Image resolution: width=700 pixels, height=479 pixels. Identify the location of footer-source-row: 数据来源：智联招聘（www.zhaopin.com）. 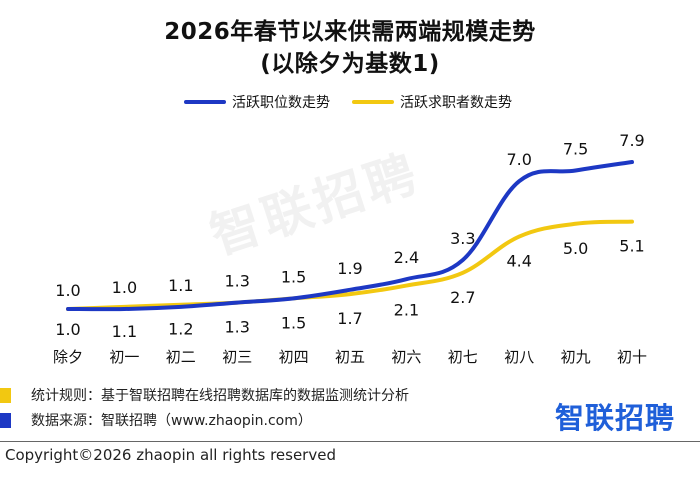
(156, 420).